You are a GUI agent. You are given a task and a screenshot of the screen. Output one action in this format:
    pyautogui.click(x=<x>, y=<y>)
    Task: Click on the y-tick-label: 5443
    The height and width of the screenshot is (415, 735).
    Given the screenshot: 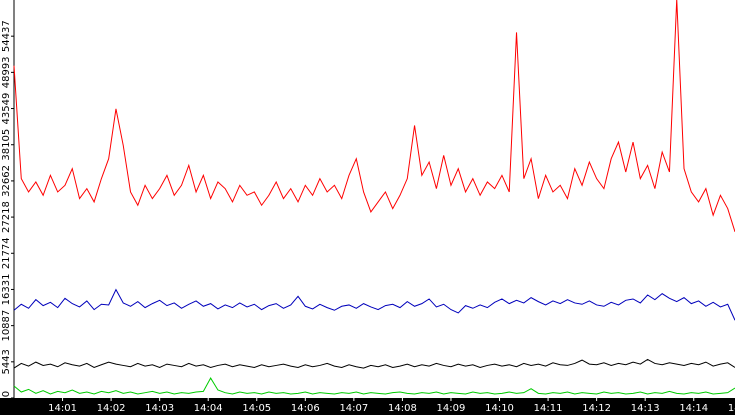 What is the action you would take?
    pyautogui.click(x=6, y=361)
    